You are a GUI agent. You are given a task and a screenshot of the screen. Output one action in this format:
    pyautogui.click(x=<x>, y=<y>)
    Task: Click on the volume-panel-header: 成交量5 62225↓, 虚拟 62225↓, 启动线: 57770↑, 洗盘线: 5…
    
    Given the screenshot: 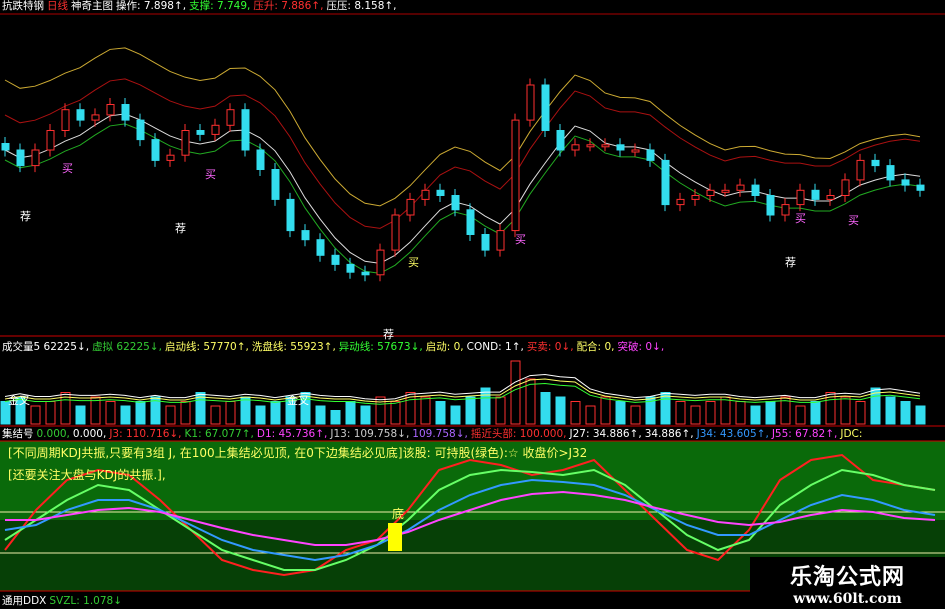 What is the action you would take?
    pyautogui.click(x=334, y=347)
    